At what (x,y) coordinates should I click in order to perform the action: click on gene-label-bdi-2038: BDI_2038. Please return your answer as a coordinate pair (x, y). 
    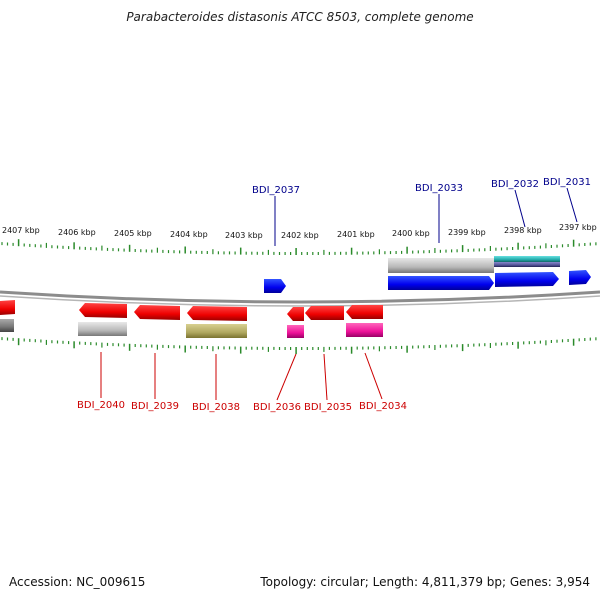
    Looking at the image, I should click on (216, 407).